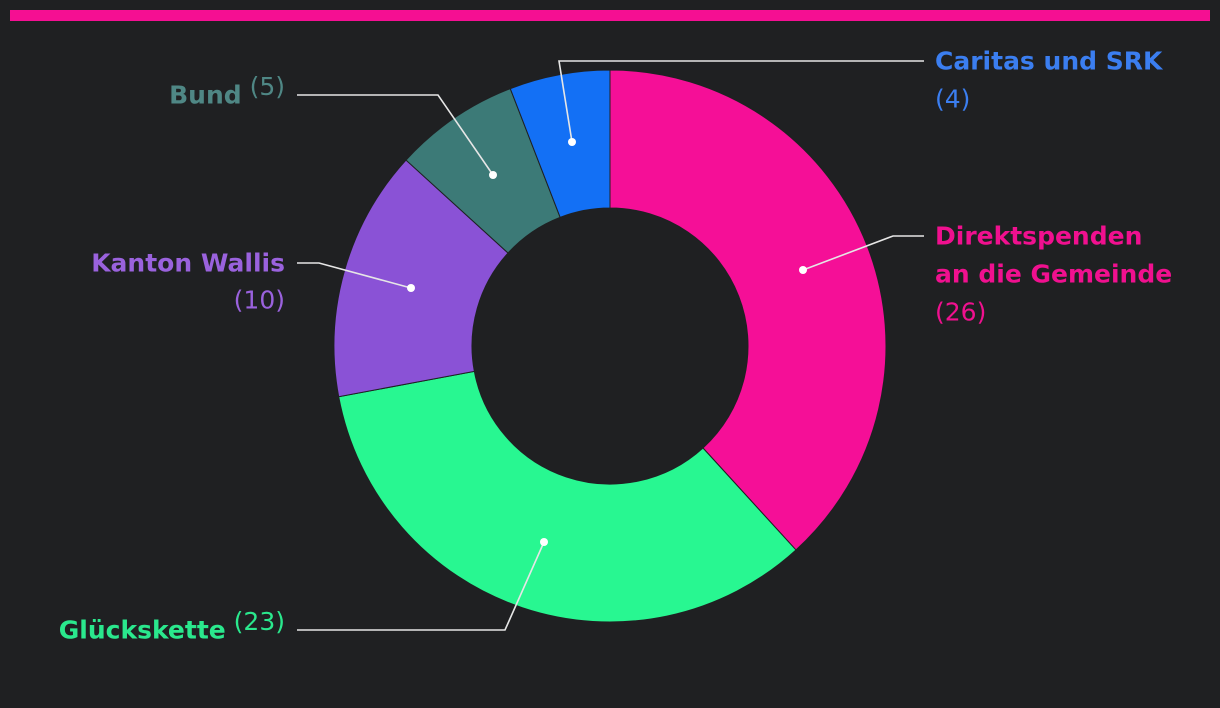 The image size is (1220, 708). What do you see at coordinates (259, 300) in the screenshot?
I see `label-value-kanton-wallis: (10)` at bounding box center [259, 300].